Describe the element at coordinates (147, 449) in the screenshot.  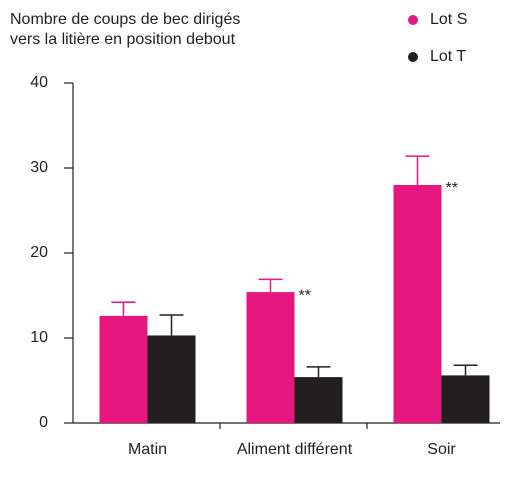
I see `x-tick-label: Matin` at that location.